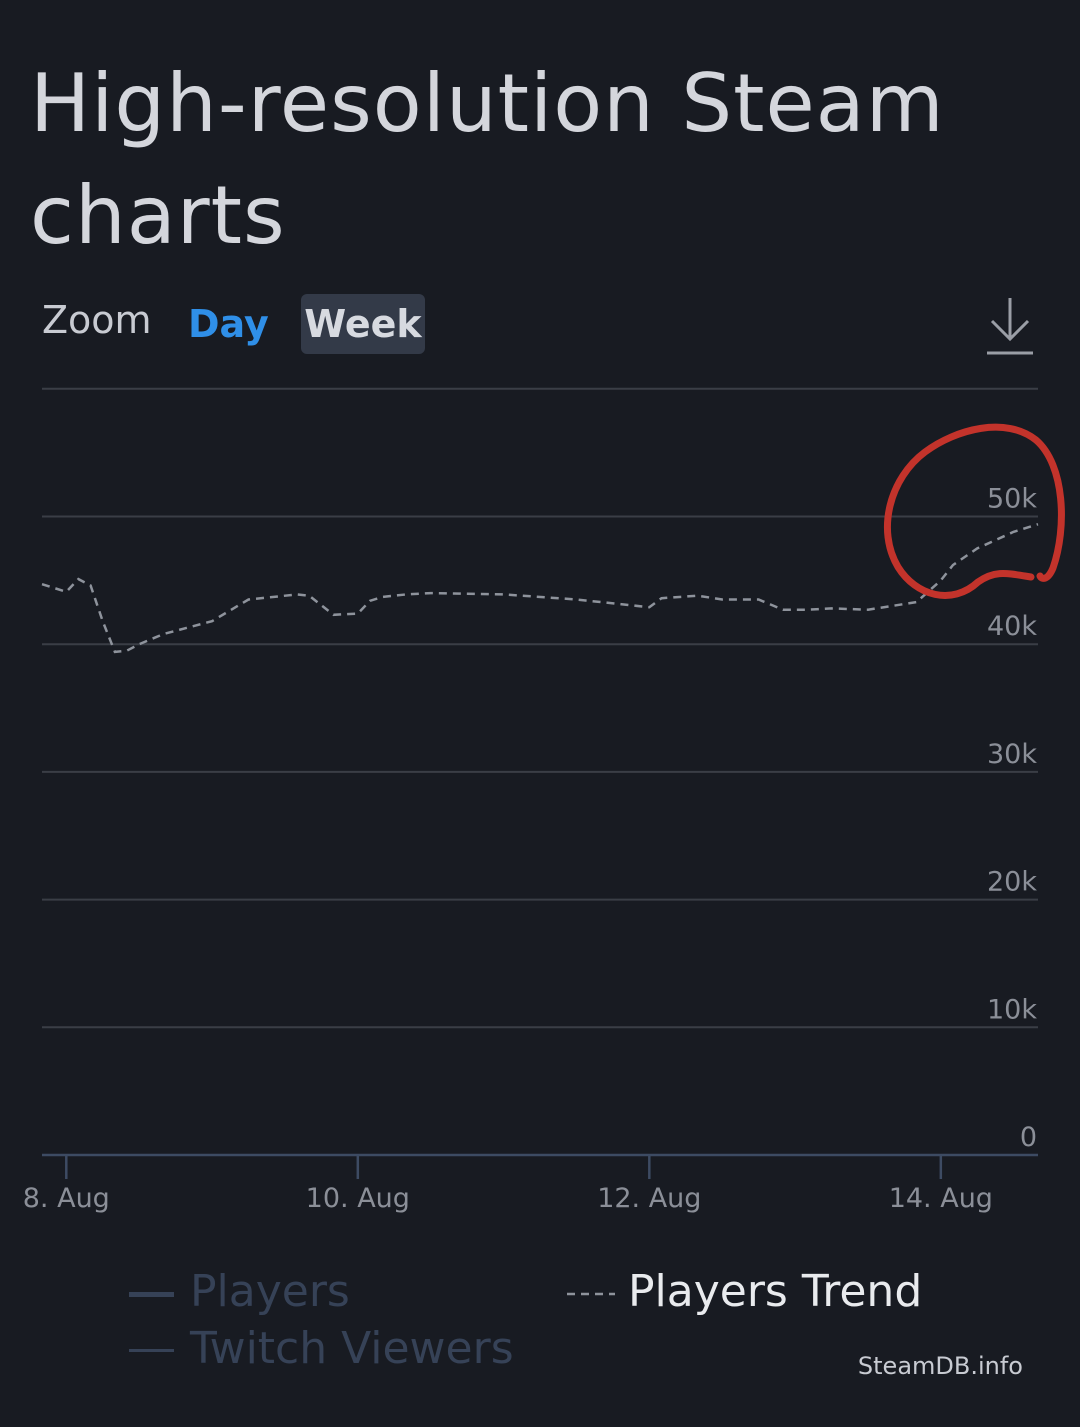 The image size is (1080, 1427). I want to click on legend-trend-label: Players Trend, so click(775, 1291).